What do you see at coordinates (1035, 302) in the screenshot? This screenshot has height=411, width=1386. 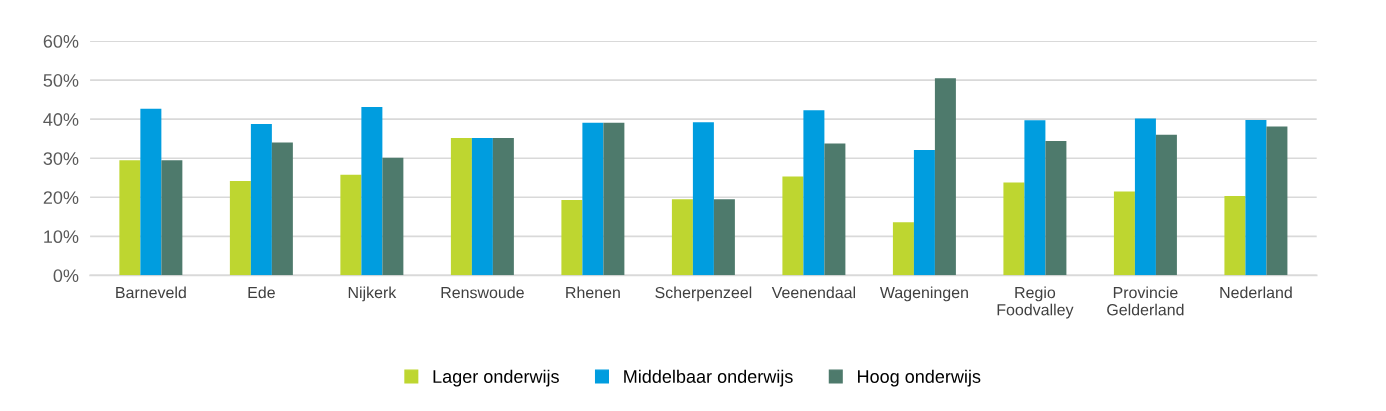 I see `x-tick-label: Regio Foodvalley` at bounding box center [1035, 302].